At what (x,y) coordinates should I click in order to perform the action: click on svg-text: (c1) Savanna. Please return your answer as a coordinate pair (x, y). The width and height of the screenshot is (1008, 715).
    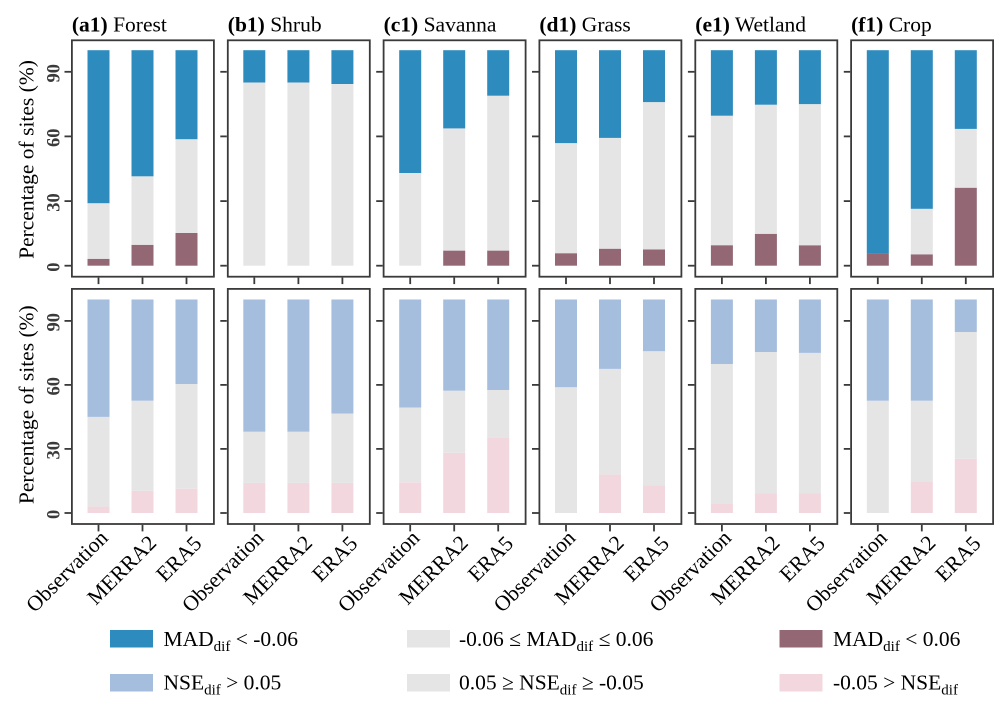
    Looking at the image, I should click on (440, 25).